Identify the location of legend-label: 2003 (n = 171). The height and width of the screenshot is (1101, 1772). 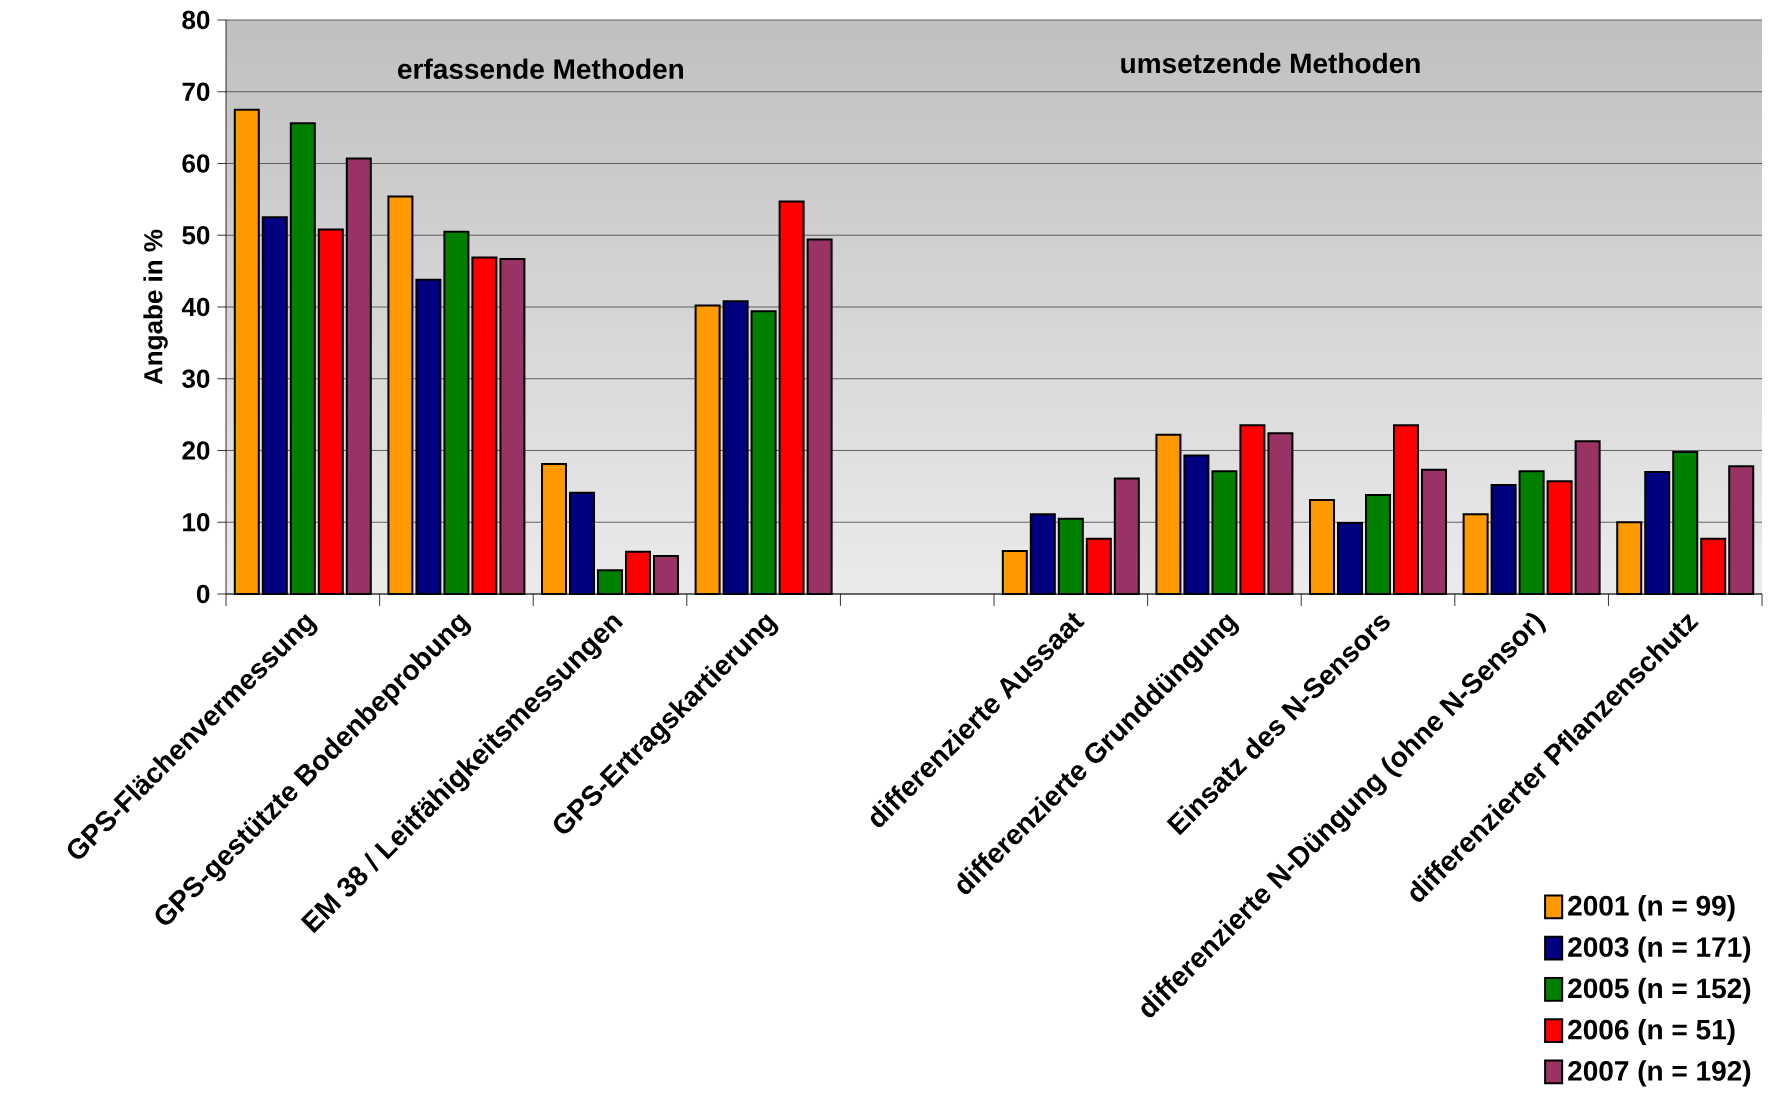
(1659, 949).